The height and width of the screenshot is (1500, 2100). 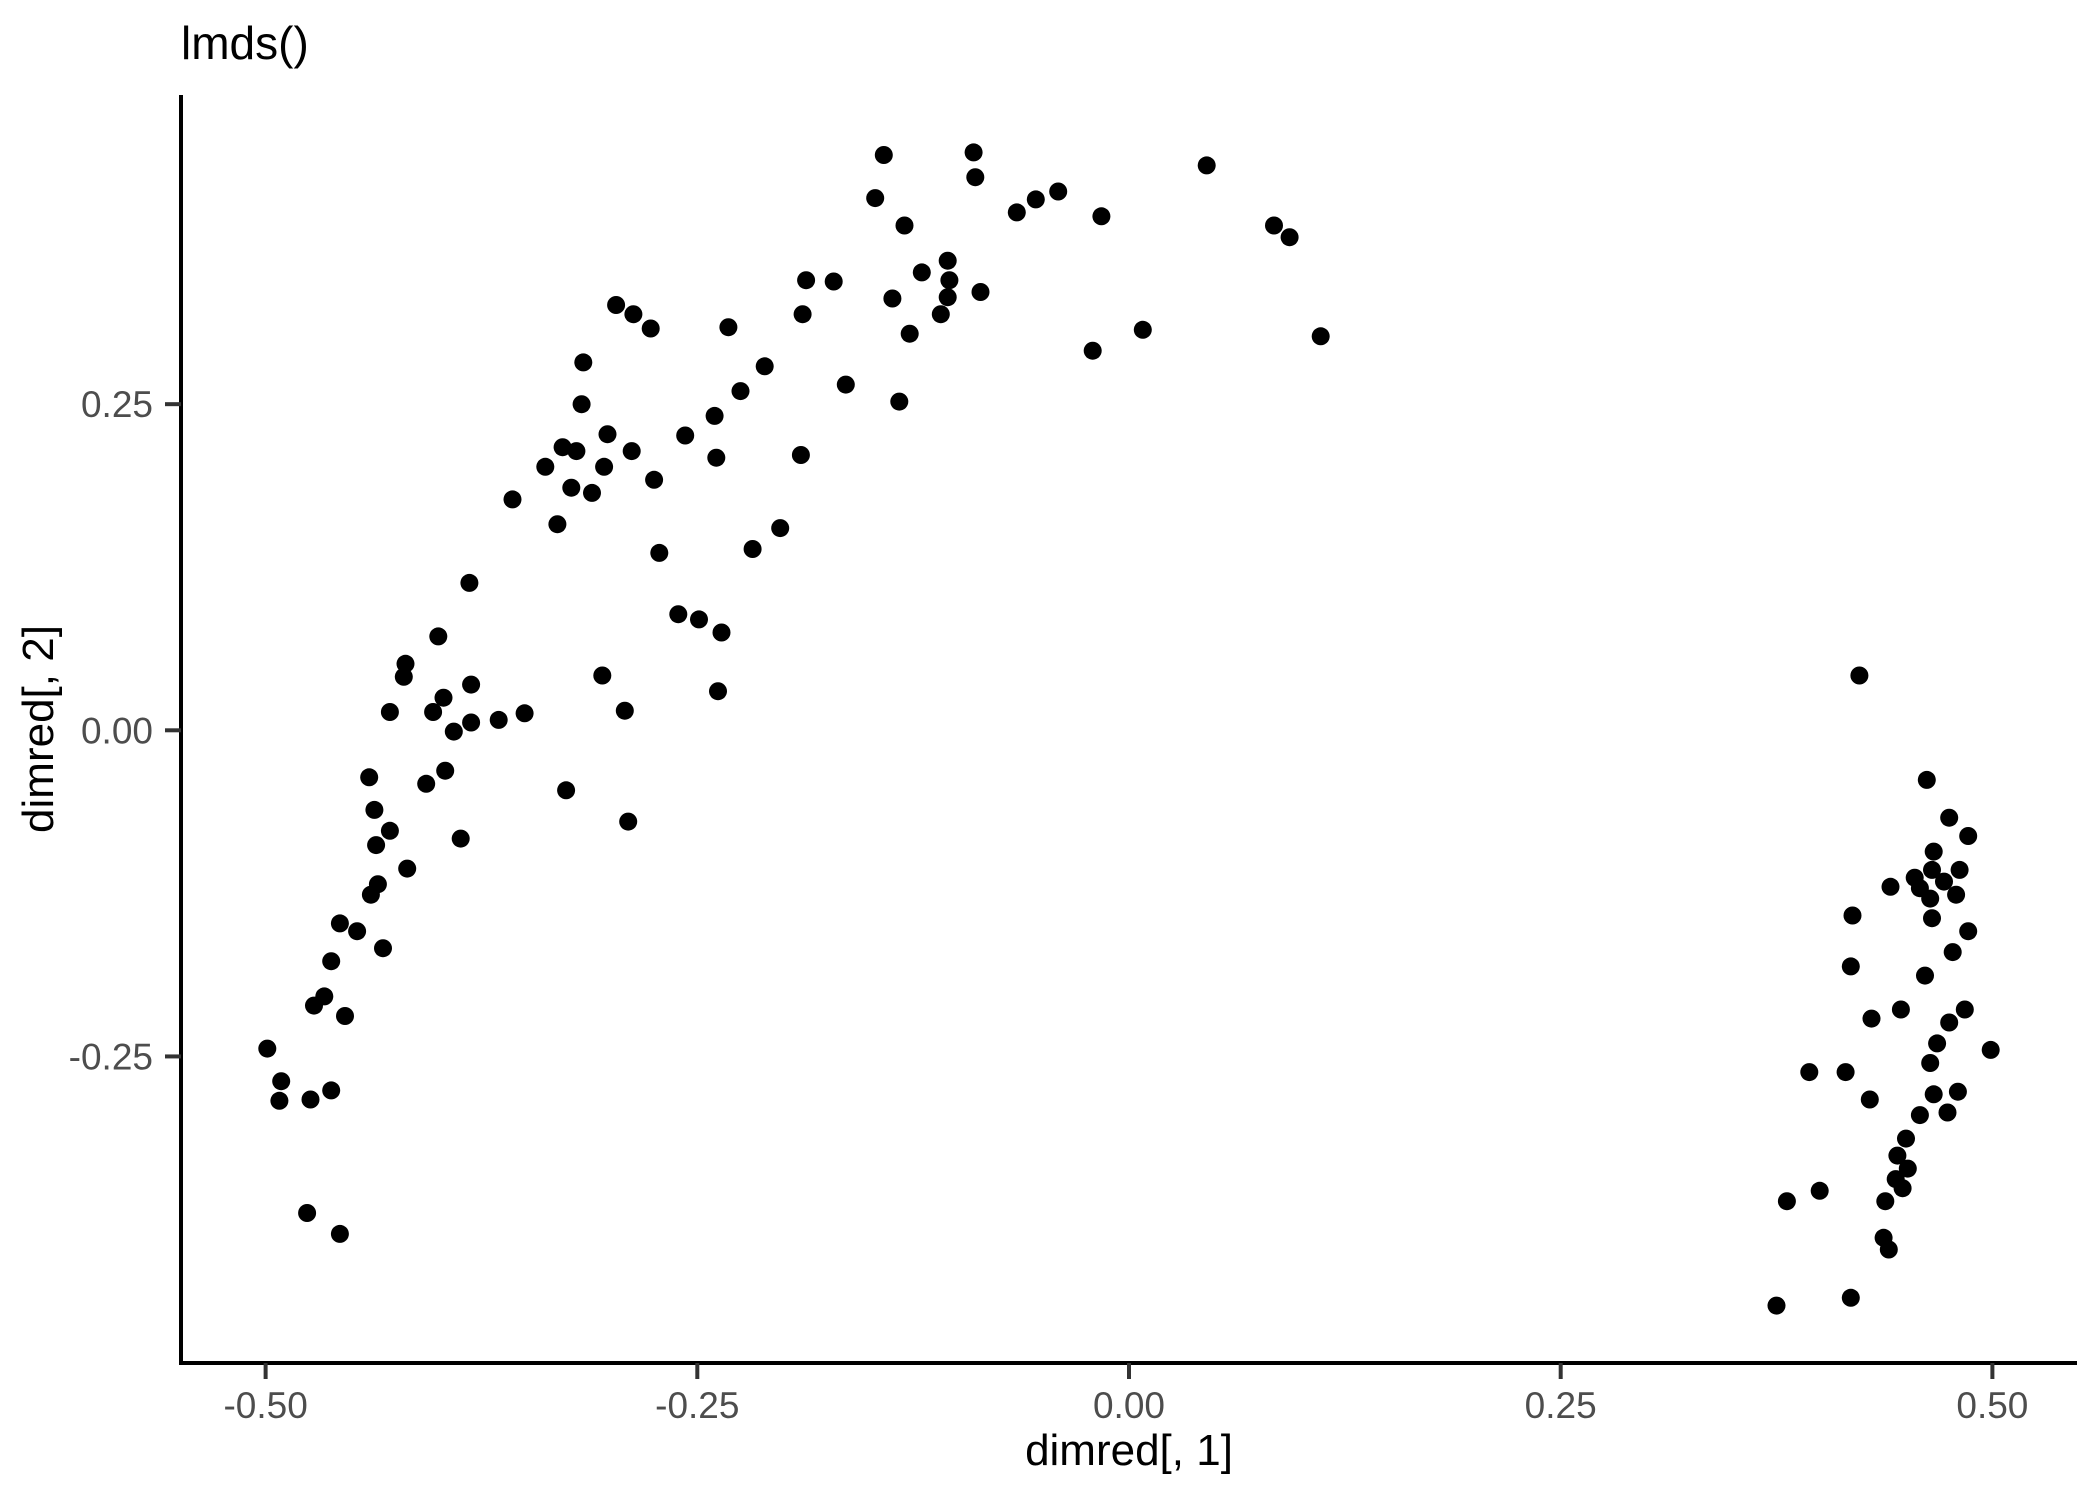 What do you see at coordinates (111, 1056) in the screenshot?
I see `y-tick-label: -0.25` at bounding box center [111, 1056].